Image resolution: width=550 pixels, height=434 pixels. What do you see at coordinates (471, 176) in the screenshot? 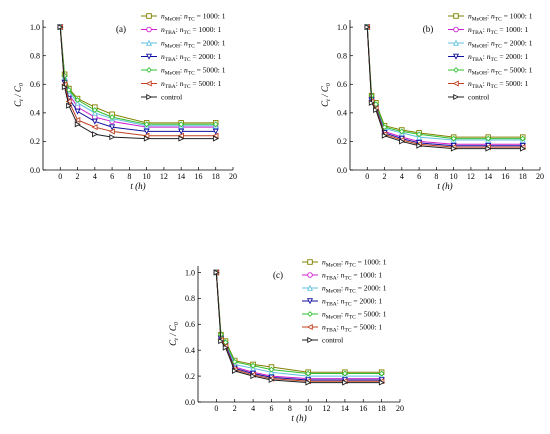
I see `x-tick-label: 12` at bounding box center [471, 176].